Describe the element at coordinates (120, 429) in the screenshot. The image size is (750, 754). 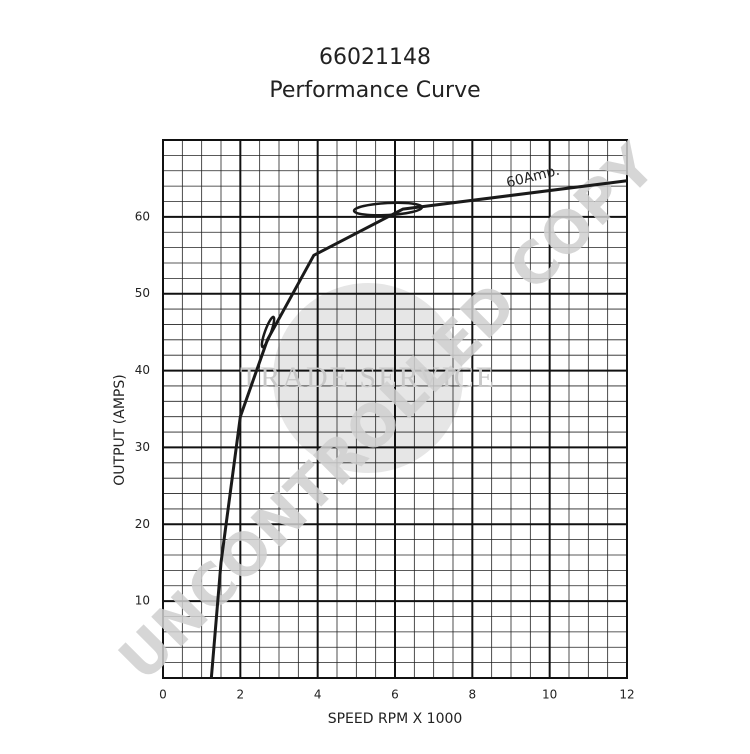
I see `y-axis-label: OUTPUT (AMPS)` at that location.